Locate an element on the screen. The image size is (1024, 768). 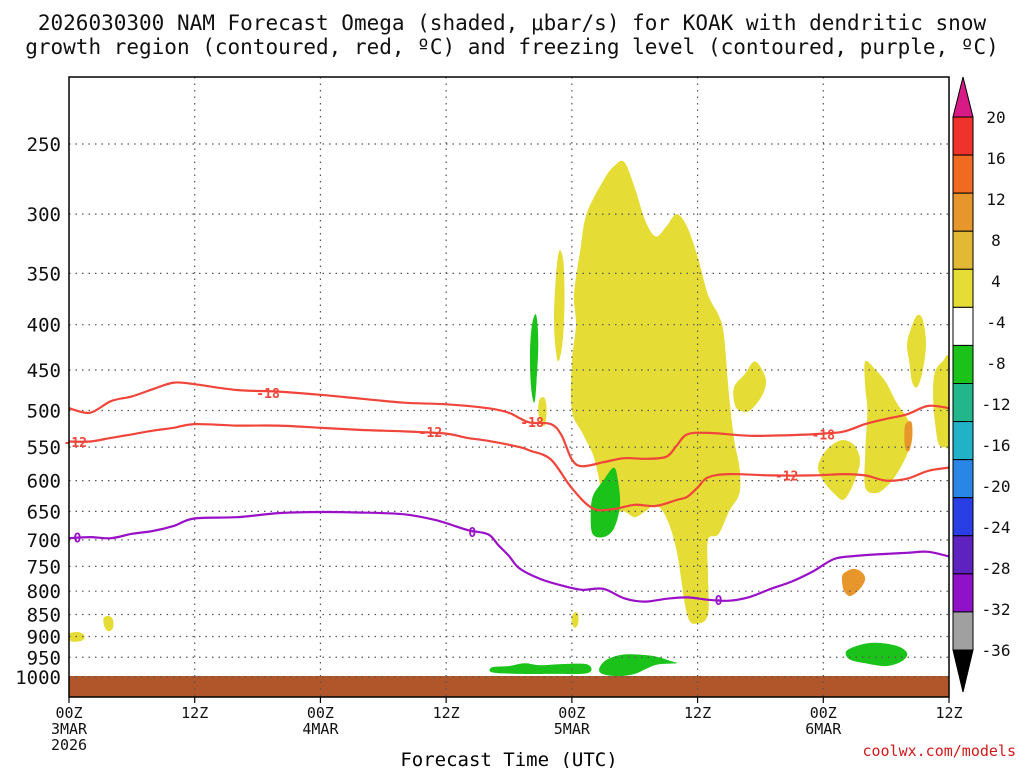
contour-dgz-minus12 is located at coordinates (509, 467).